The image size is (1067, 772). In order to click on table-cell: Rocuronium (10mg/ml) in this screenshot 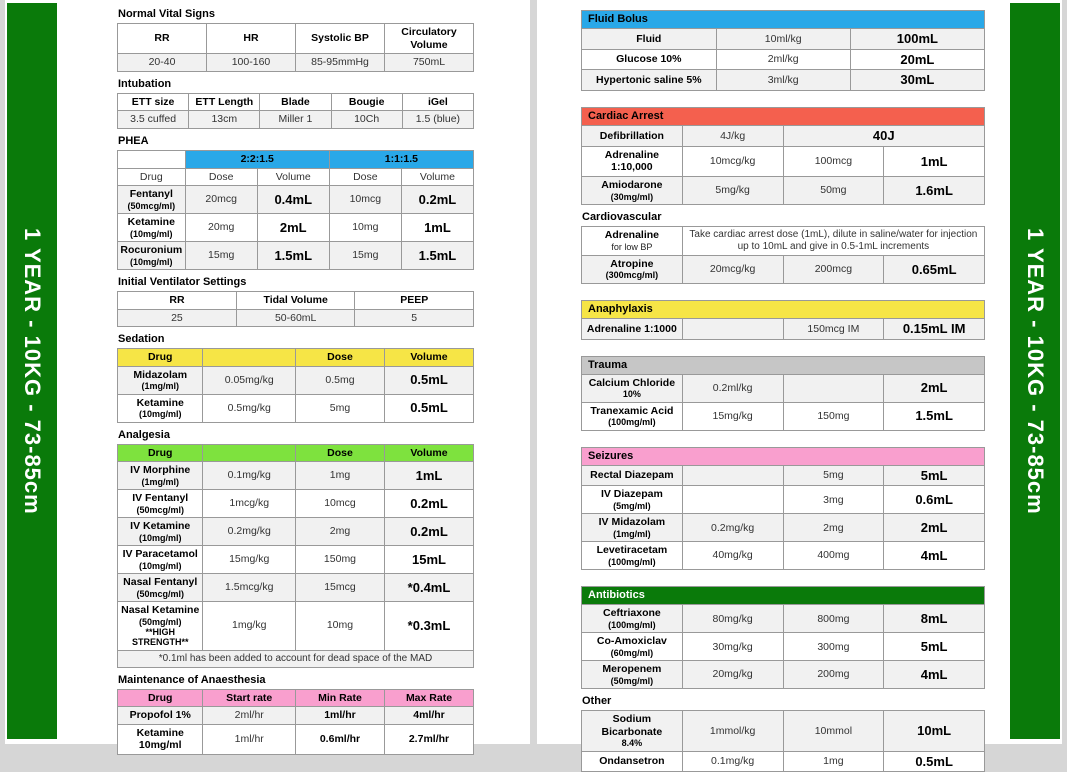, I will do `click(151, 255)`.